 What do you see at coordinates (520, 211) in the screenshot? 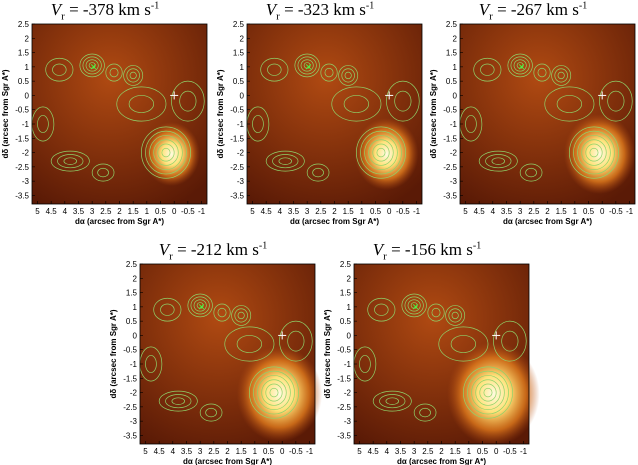
I see `x-tick-label: 3` at bounding box center [520, 211].